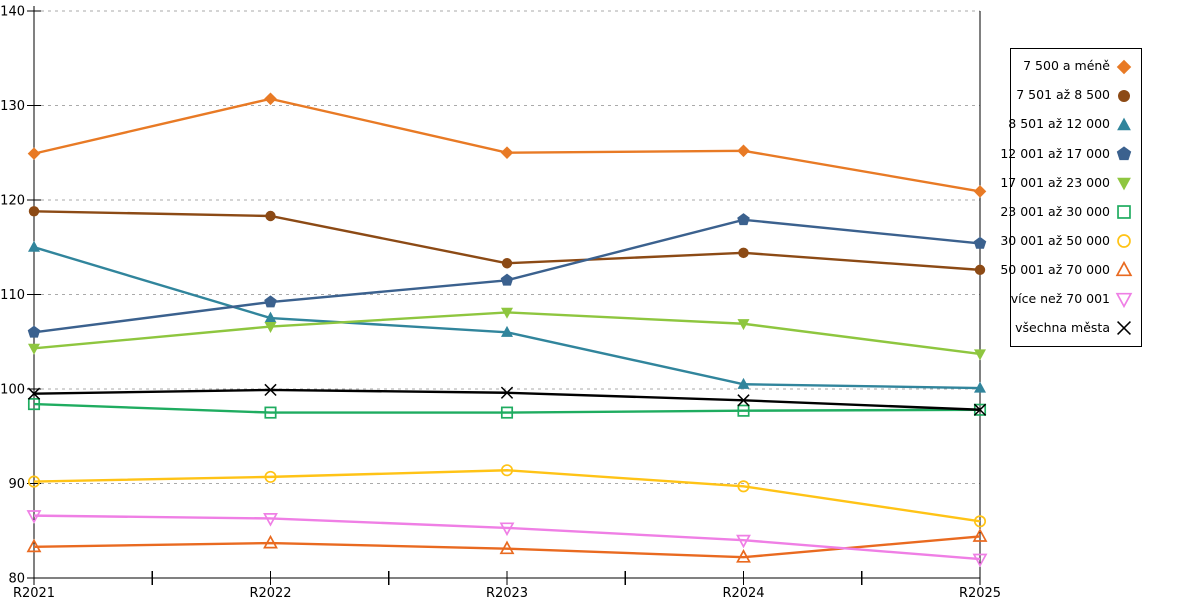  I want to click on legend-item: 8 501 až 12 000, so click(1074, 125).